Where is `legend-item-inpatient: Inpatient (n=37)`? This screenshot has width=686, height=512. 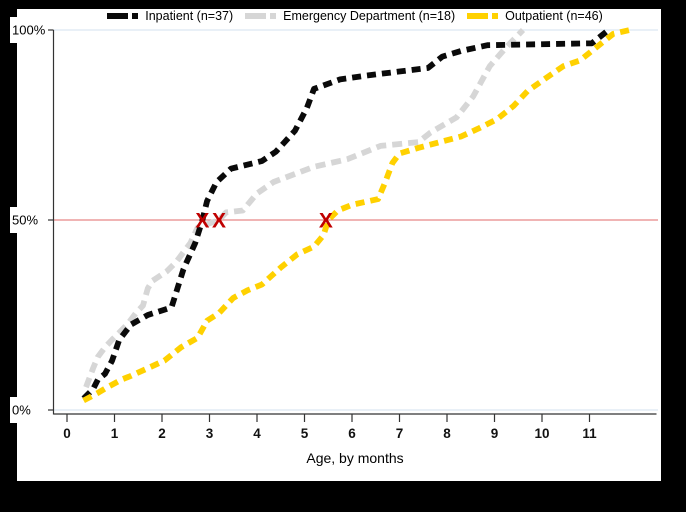
legend-item-inpatient: Inpatient (n=37) is located at coordinates (170, 16).